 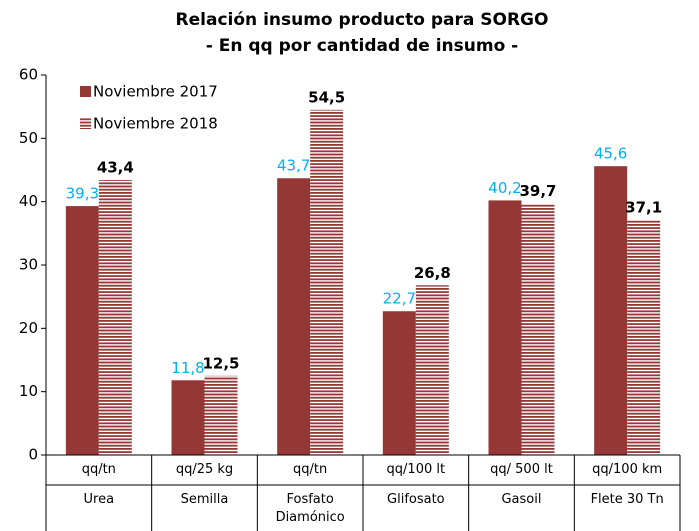 I want to click on data-label: 26,8, so click(x=432, y=273).